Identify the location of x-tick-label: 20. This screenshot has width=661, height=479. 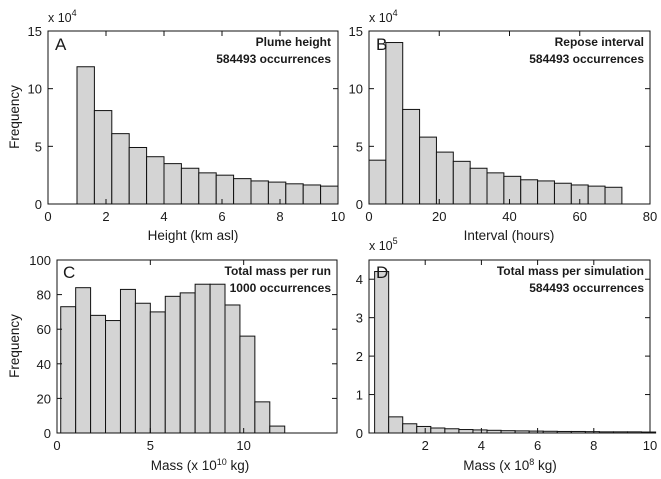
(439, 216).